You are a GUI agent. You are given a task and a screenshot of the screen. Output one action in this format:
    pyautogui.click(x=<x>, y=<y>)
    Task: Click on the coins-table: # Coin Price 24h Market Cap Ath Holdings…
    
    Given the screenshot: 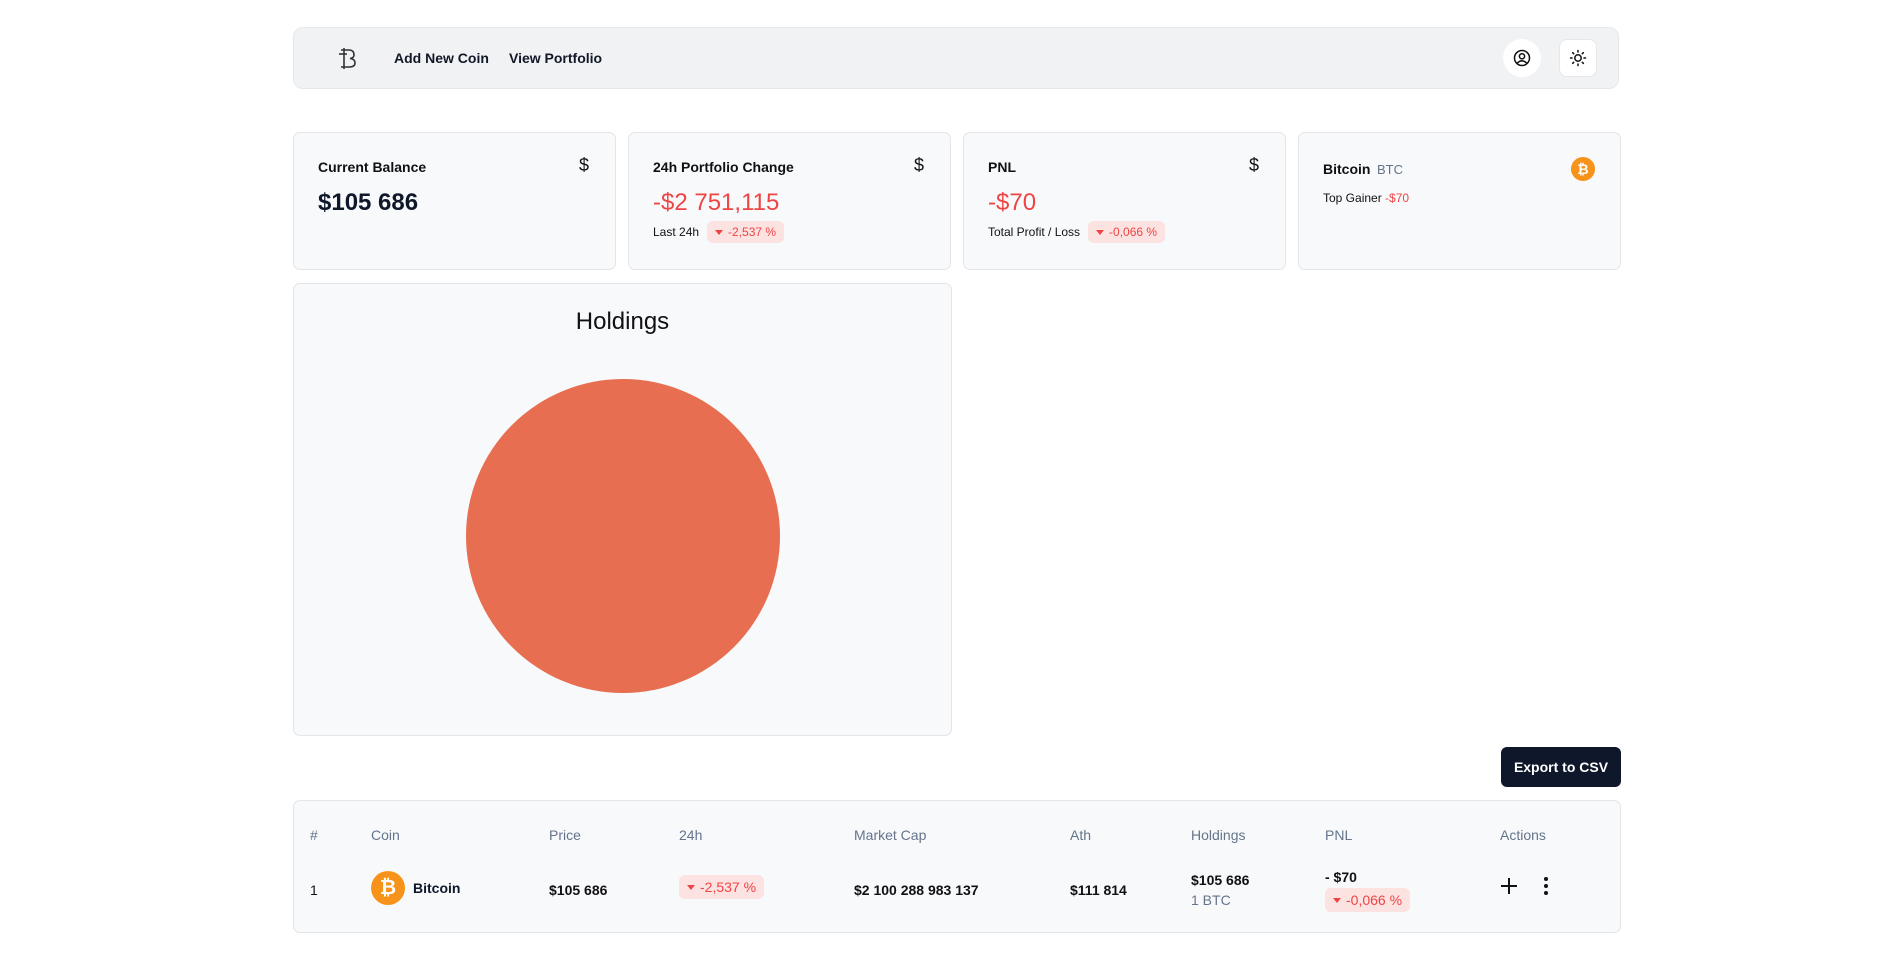 What is the action you would take?
    pyautogui.click(x=957, y=866)
    